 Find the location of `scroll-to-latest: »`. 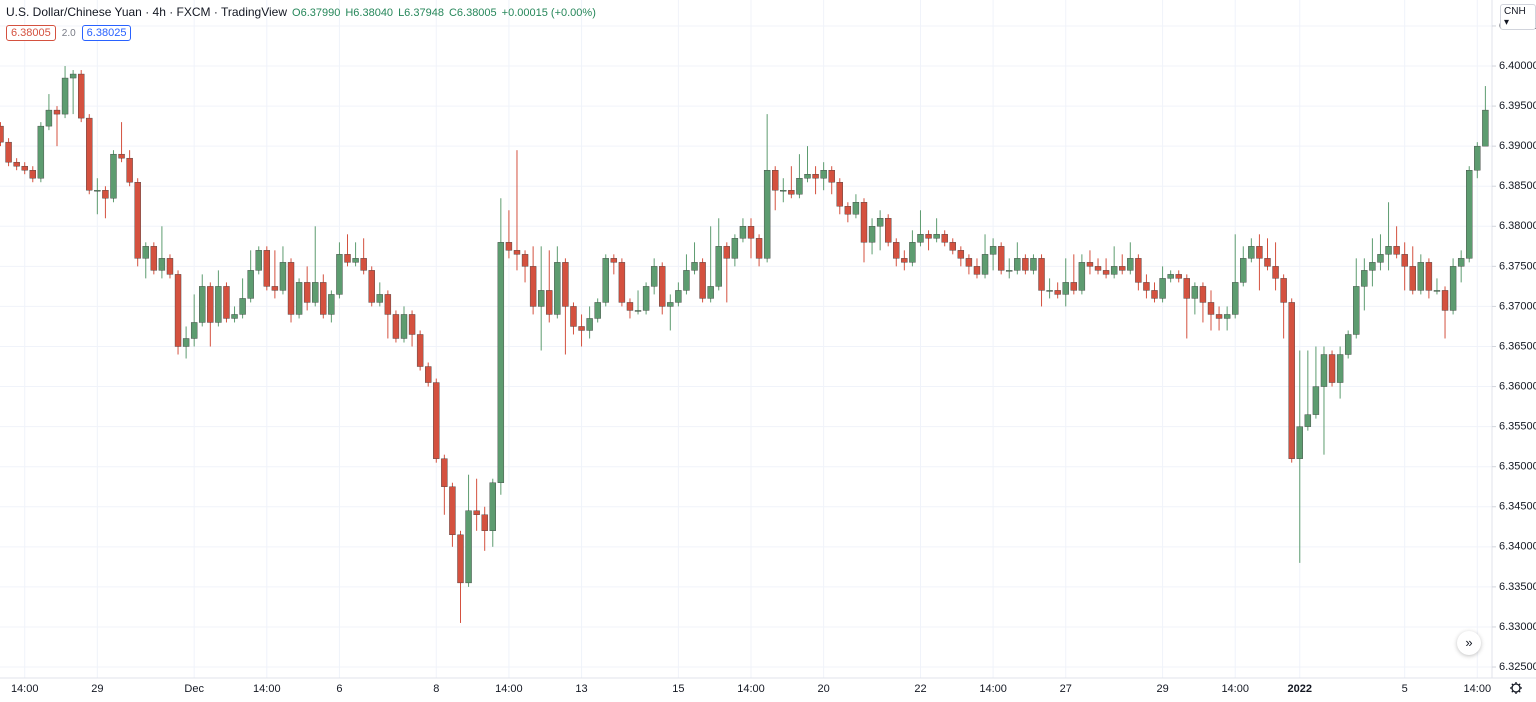

scroll-to-latest: » is located at coordinates (1469, 643).